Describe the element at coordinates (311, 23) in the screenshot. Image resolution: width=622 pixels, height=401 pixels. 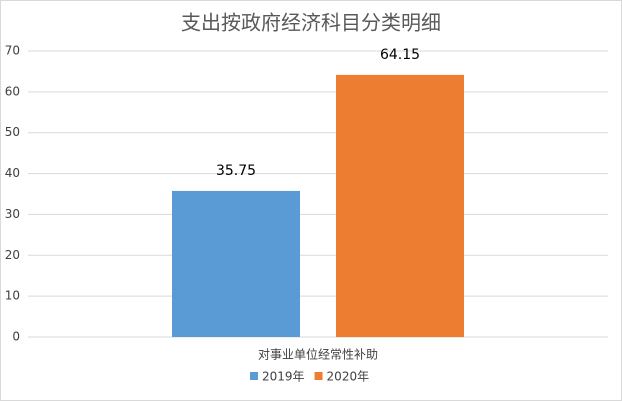
I see `chart-title: 支出按政府经济科目分类明细` at that location.